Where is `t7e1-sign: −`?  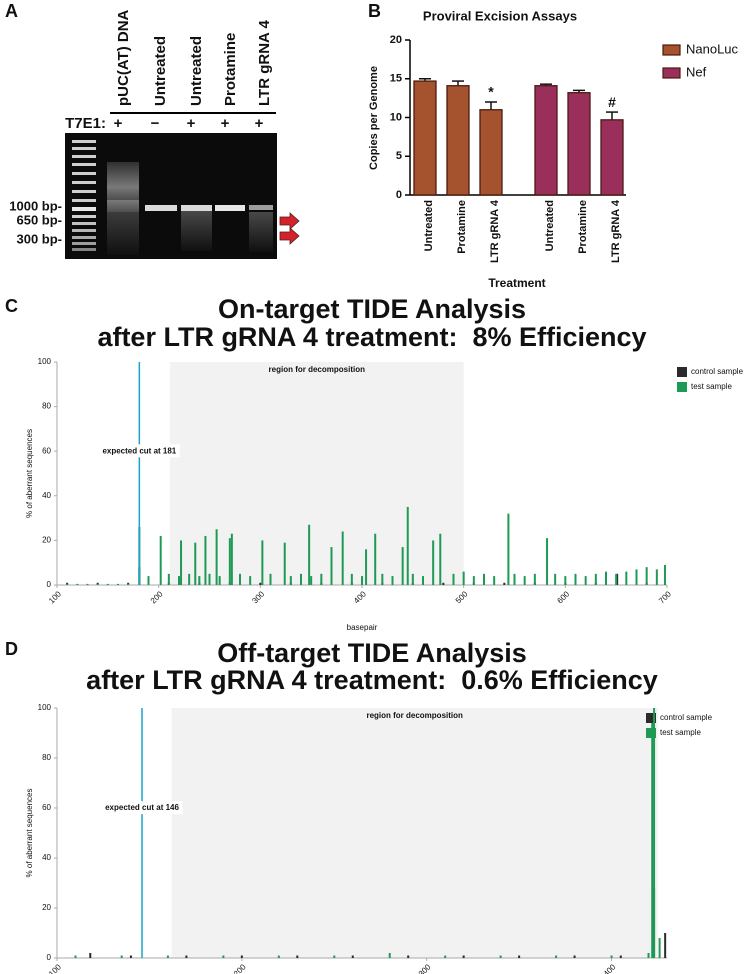 t7e1-sign: − is located at coordinates (155, 123).